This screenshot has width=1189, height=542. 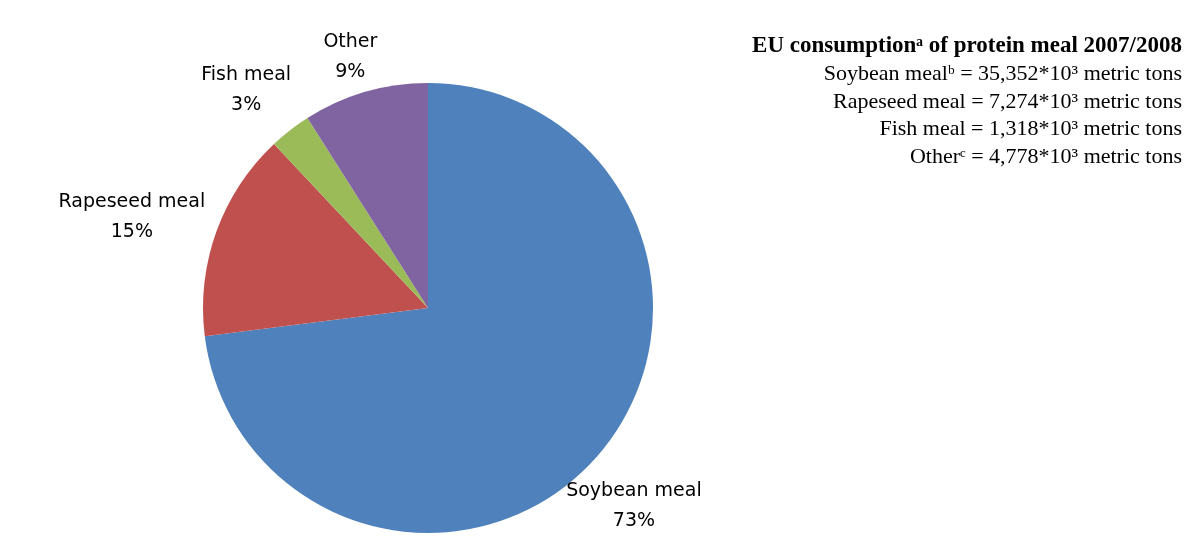 What do you see at coordinates (634, 518) in the screenshot?
I see `data-label: 73%` at bounding box center [634, 518].